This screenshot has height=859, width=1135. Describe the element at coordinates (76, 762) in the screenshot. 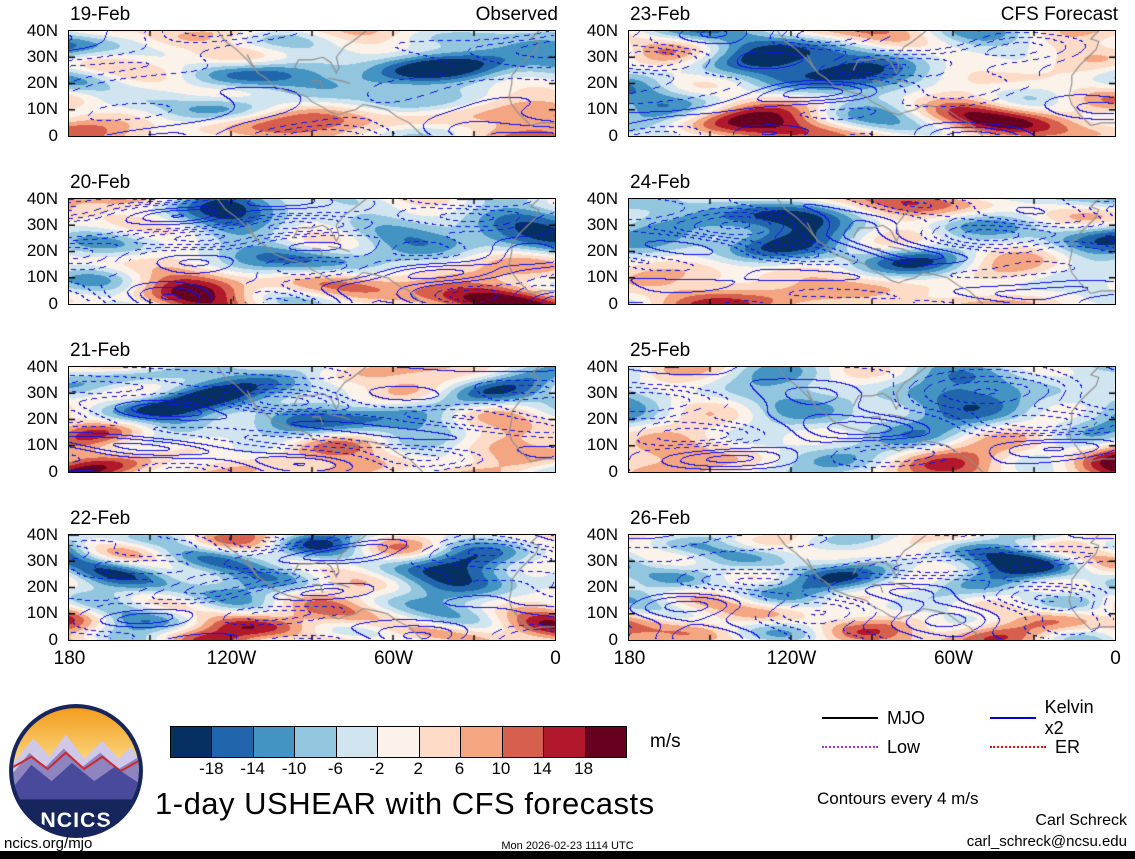

I see `logo-red-line` at that location.